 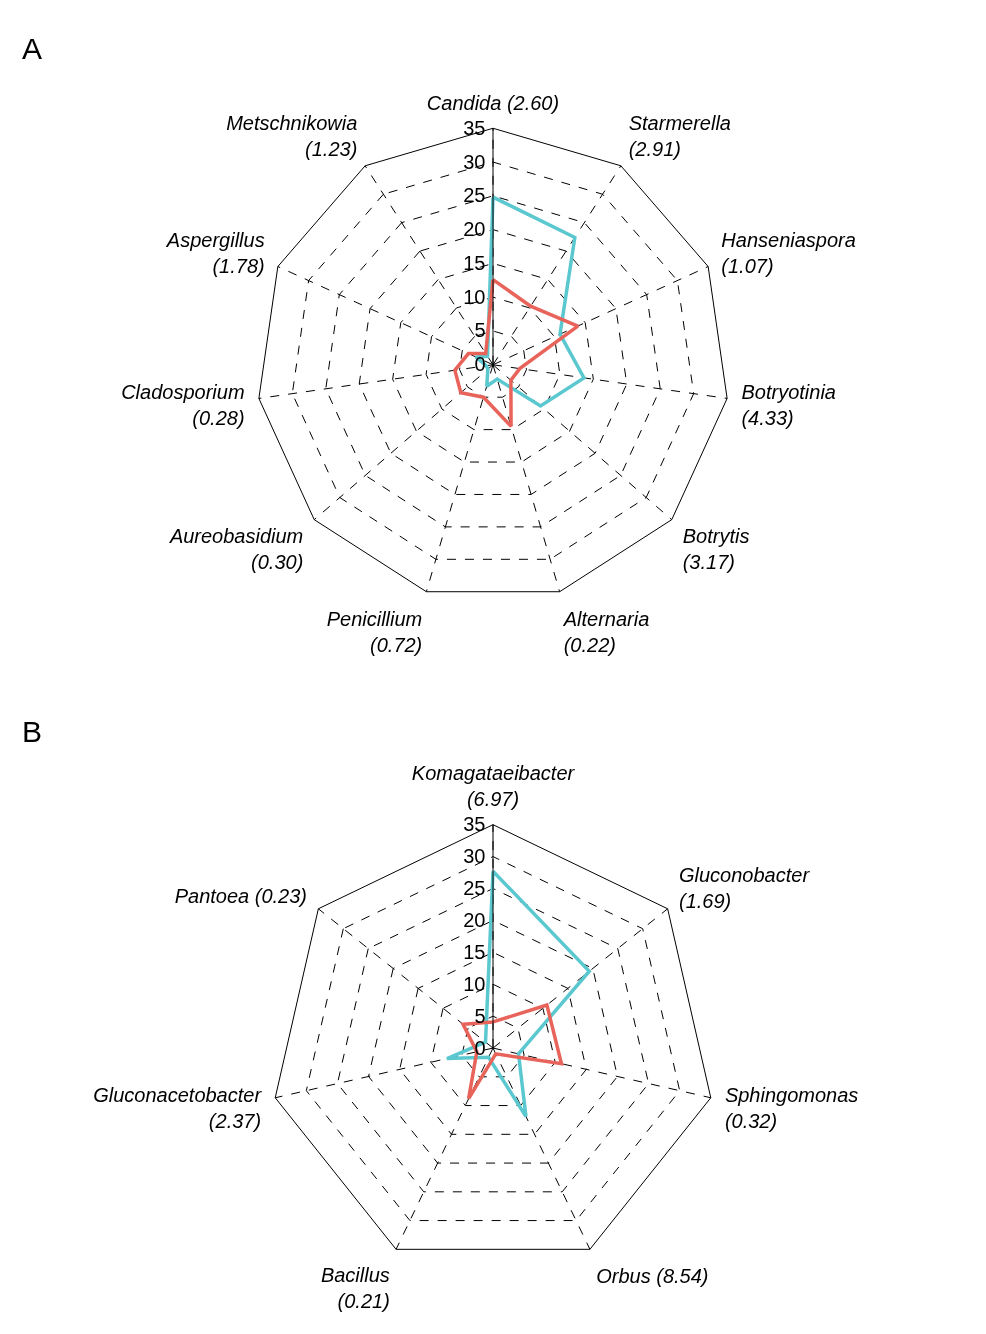 What do you see at coordinates (493, 786) in the screenshot?
I see `spoke-label: Komagataeibacter (6.97)` at bounding box center [493, 786].